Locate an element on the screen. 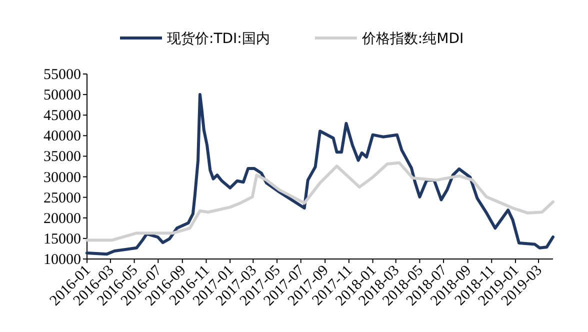  y-tick-label: 55000 is located at coordinates (62, 75).